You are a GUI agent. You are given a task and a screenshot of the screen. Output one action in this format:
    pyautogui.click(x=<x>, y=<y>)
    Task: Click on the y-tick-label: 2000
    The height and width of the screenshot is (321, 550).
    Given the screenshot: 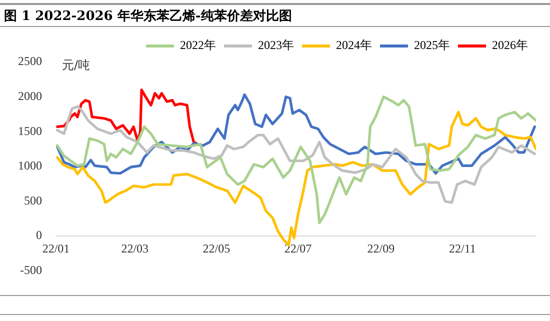 What is the action you would take?
    pyautogui.click(x=30, y=95)
    